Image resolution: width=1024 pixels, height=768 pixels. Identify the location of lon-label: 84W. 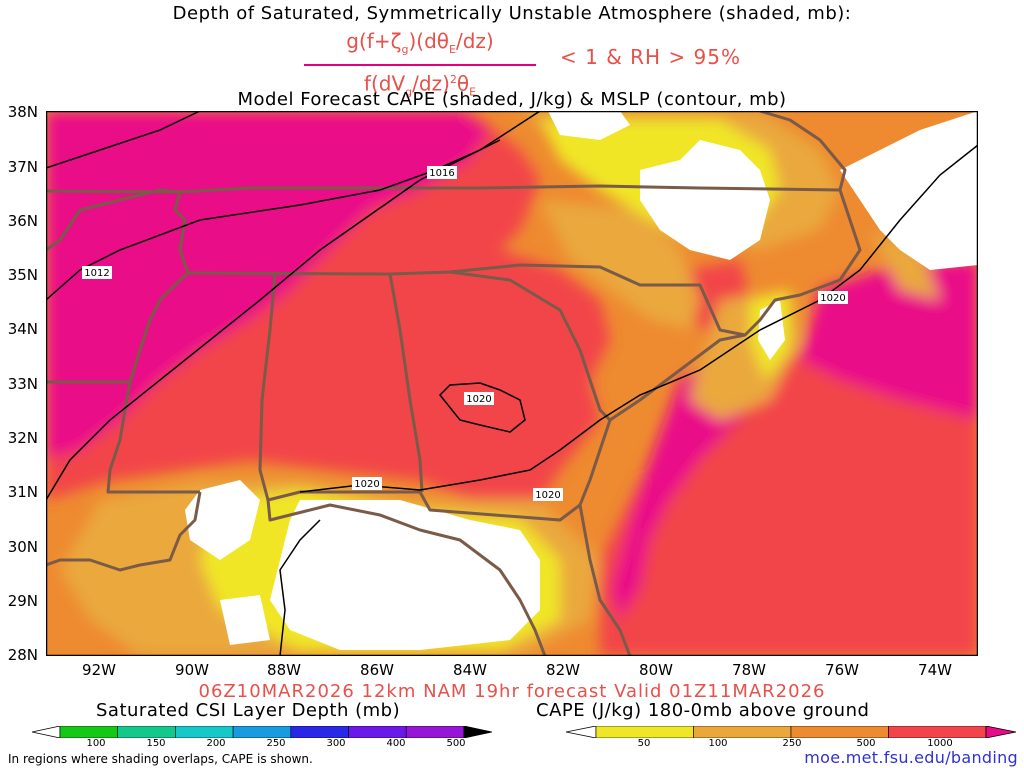
(470, 670).